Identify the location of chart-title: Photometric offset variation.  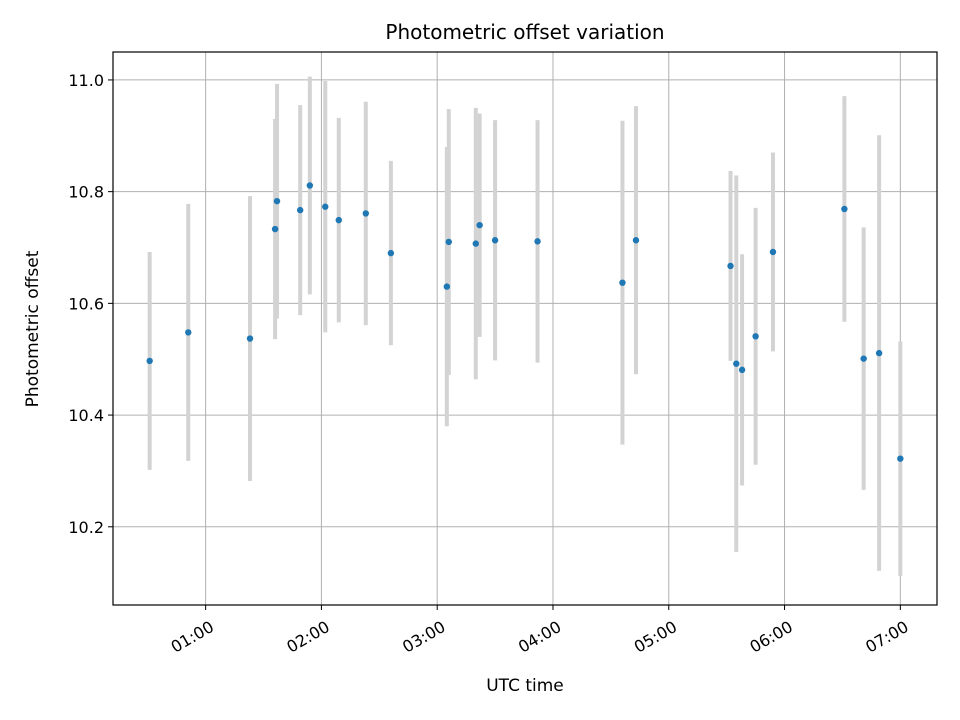
(524, 32).